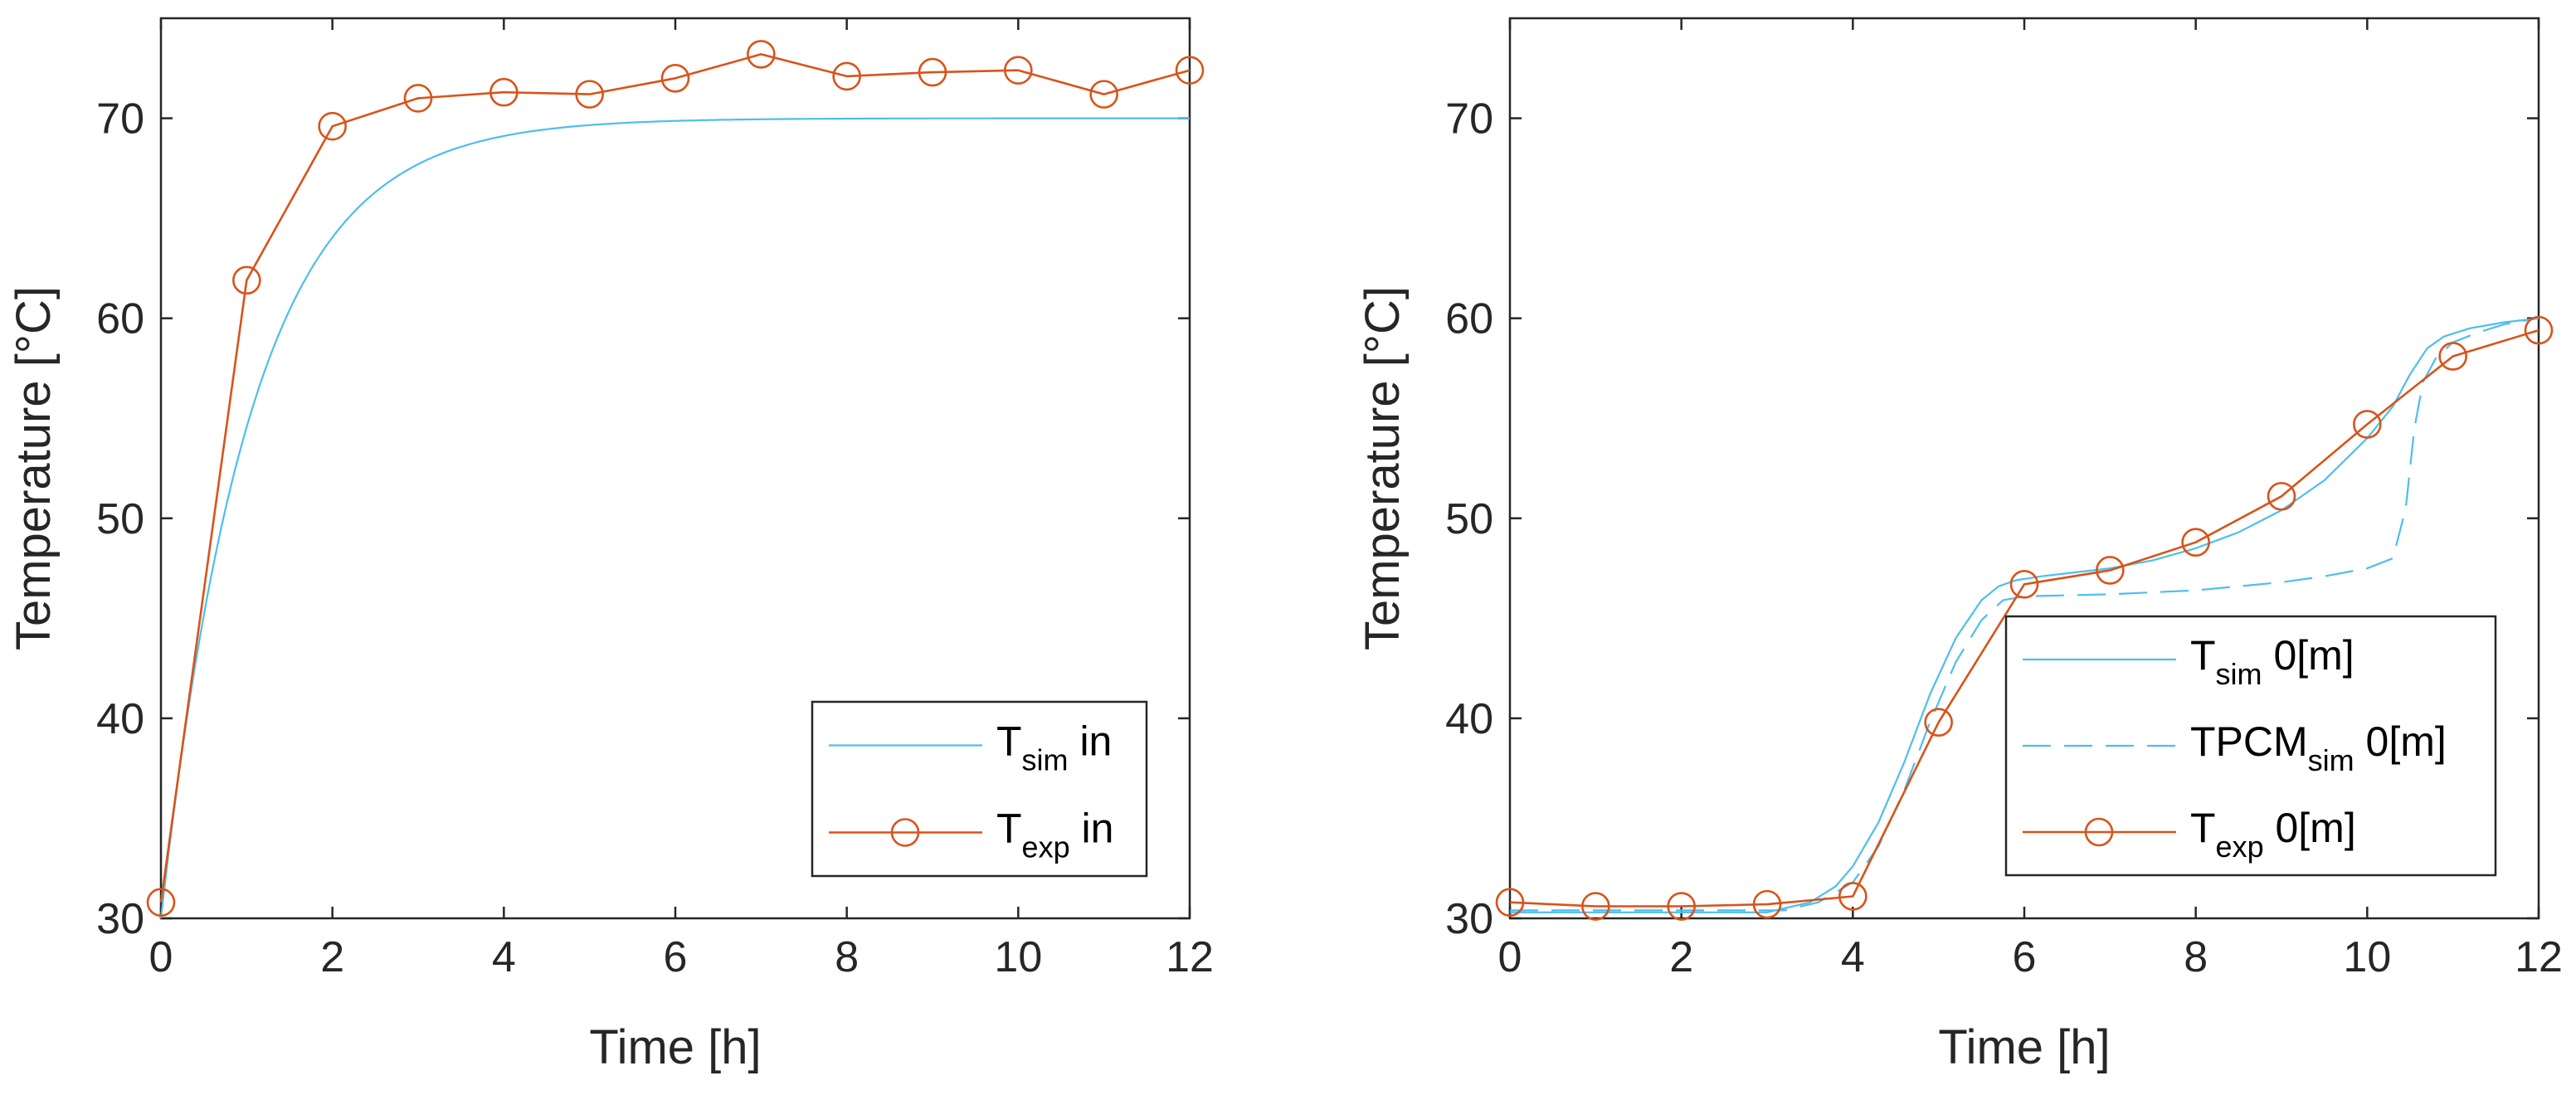 This screenshot has width=2576, height=1100. What do you see at coordinates (2272, 662) in the screenshot?
I see `legend-entry: Tsim 0[m]` at bounding box center [2272, 662].